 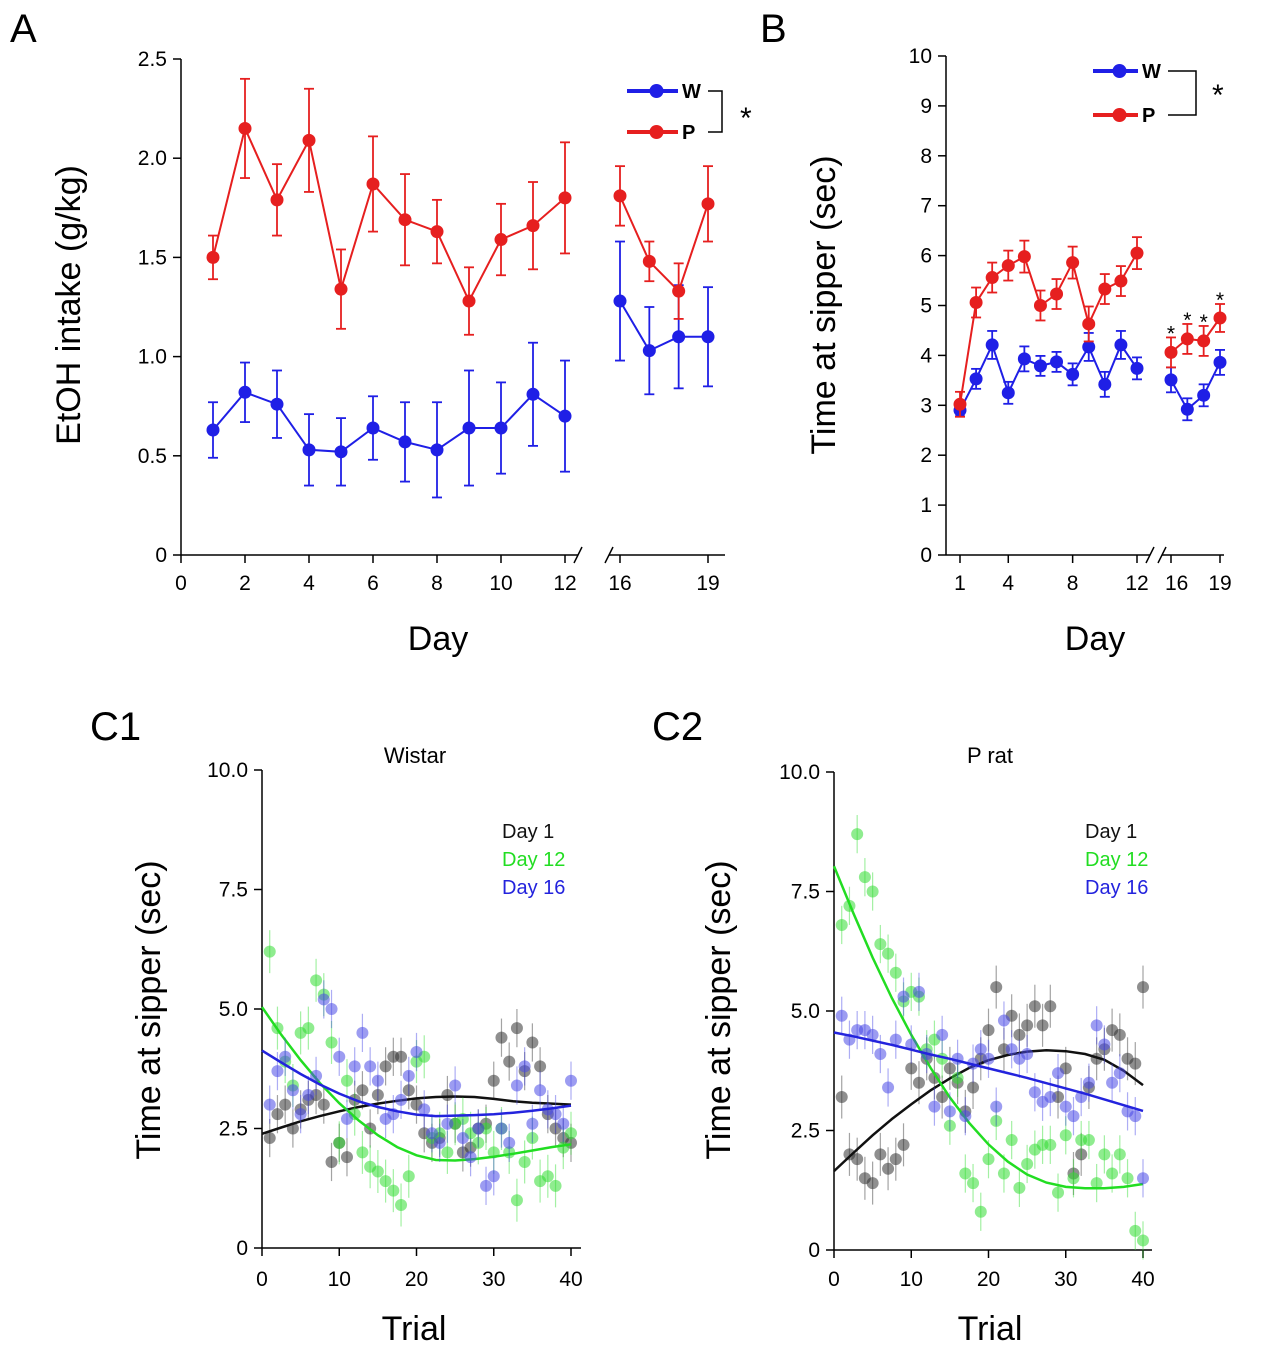 What do you see at coordinates (926, 306) in the screenshot?
I see `panel-b-y-tick-label: 5` at bounding box center [926, 306].